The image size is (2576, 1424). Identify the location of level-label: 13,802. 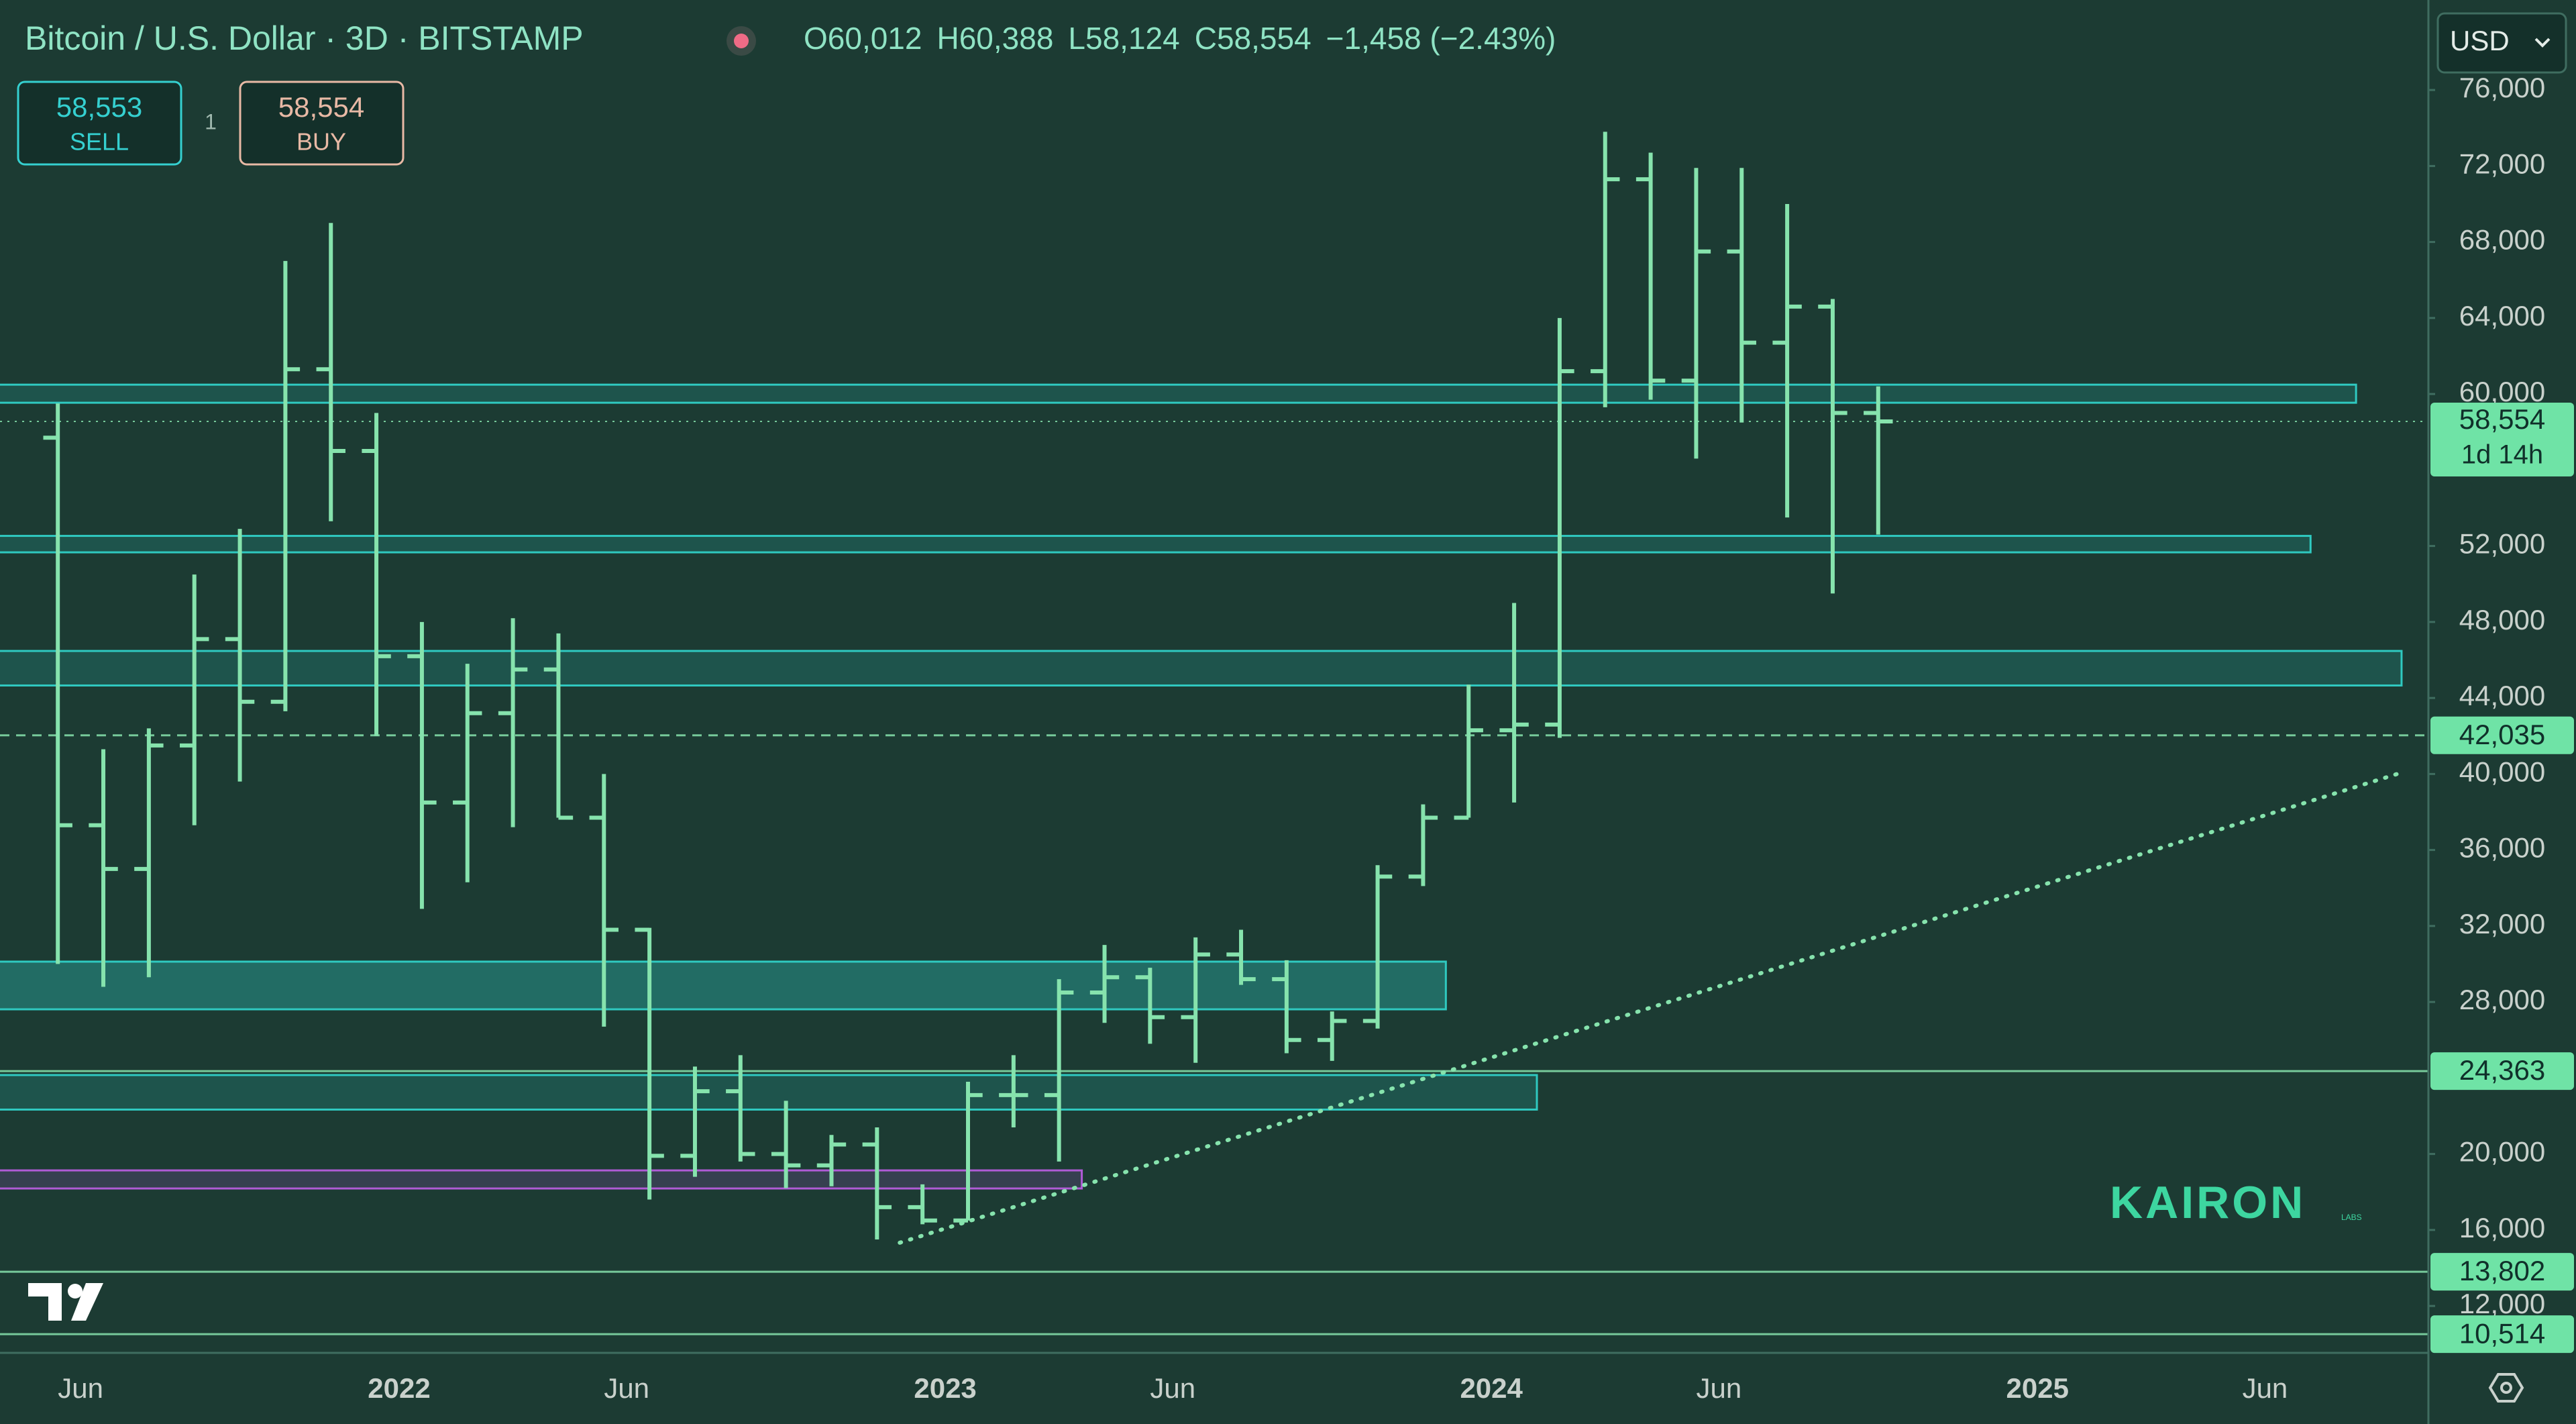
(2502, 1270).